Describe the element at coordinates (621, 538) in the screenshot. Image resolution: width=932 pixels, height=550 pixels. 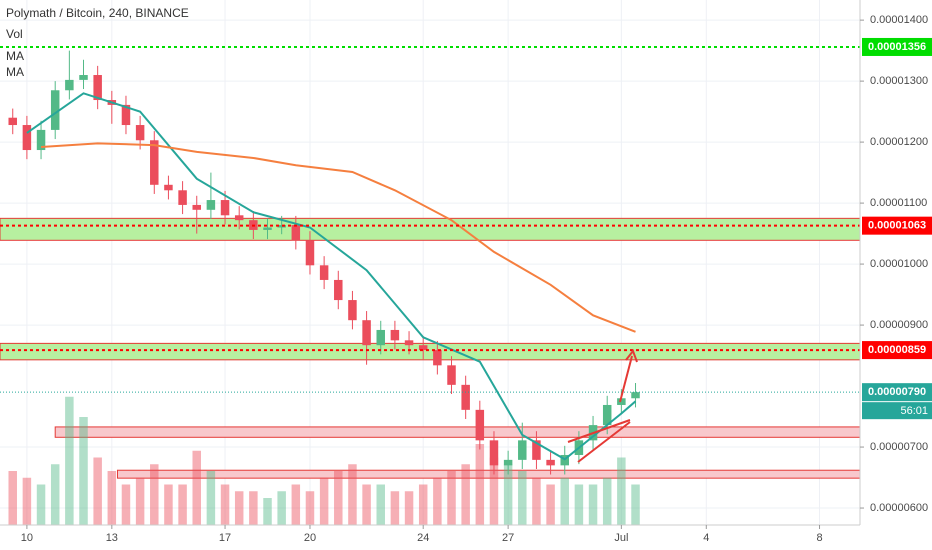
I see `x-tick-label: Jul` at that location.